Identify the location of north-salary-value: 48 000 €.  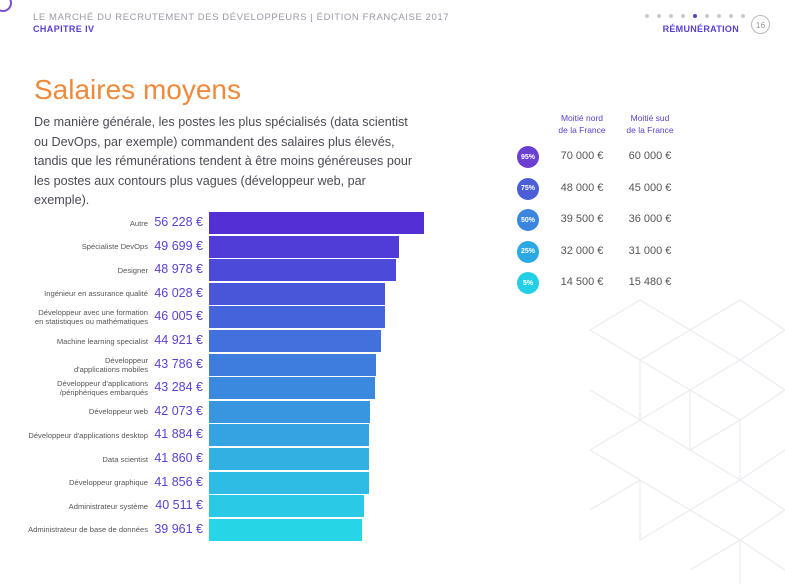
(582, 187).